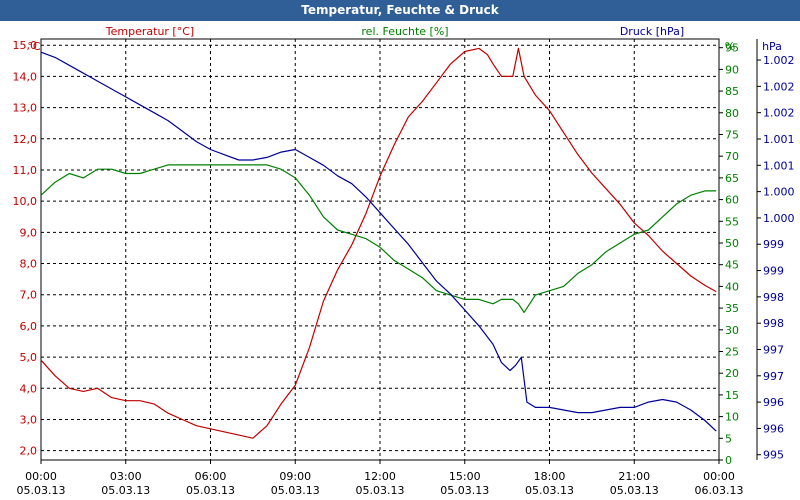 The image size is (800, 500). Describe the element at coordinates (732, 265) in the screenshot. I see `humidity-tick-label: 45` at that location.